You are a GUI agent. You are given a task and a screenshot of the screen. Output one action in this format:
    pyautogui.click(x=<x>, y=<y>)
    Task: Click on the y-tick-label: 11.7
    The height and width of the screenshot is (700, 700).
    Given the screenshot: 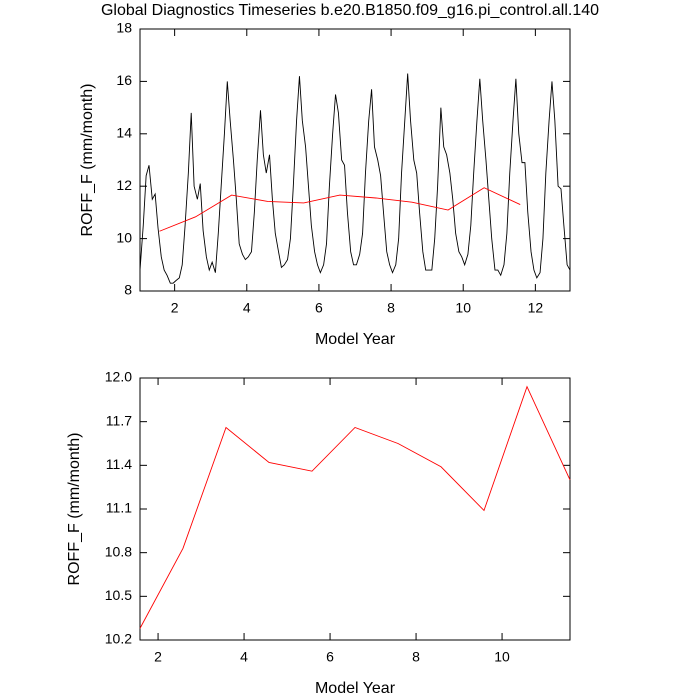 What is the action you would take?
    pyautogui.click(x=119, y=420)
    